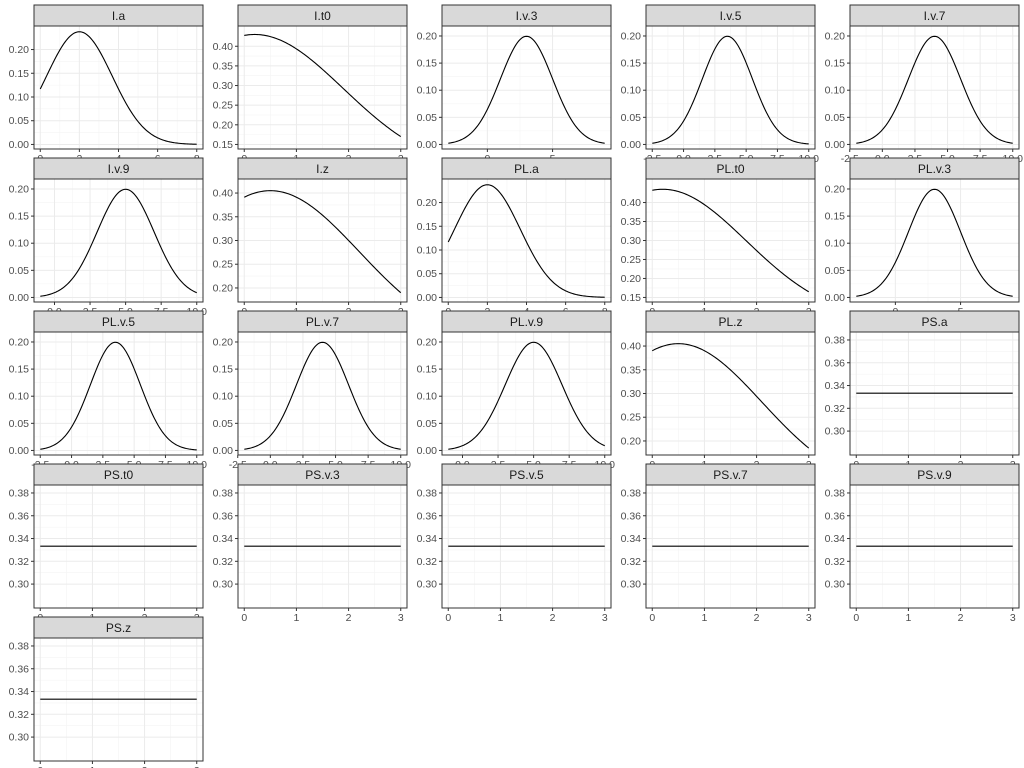 The width and height of the screenshot is (1024, 768). I want to click on y-tick-label: 0.40, so click(223, 47).